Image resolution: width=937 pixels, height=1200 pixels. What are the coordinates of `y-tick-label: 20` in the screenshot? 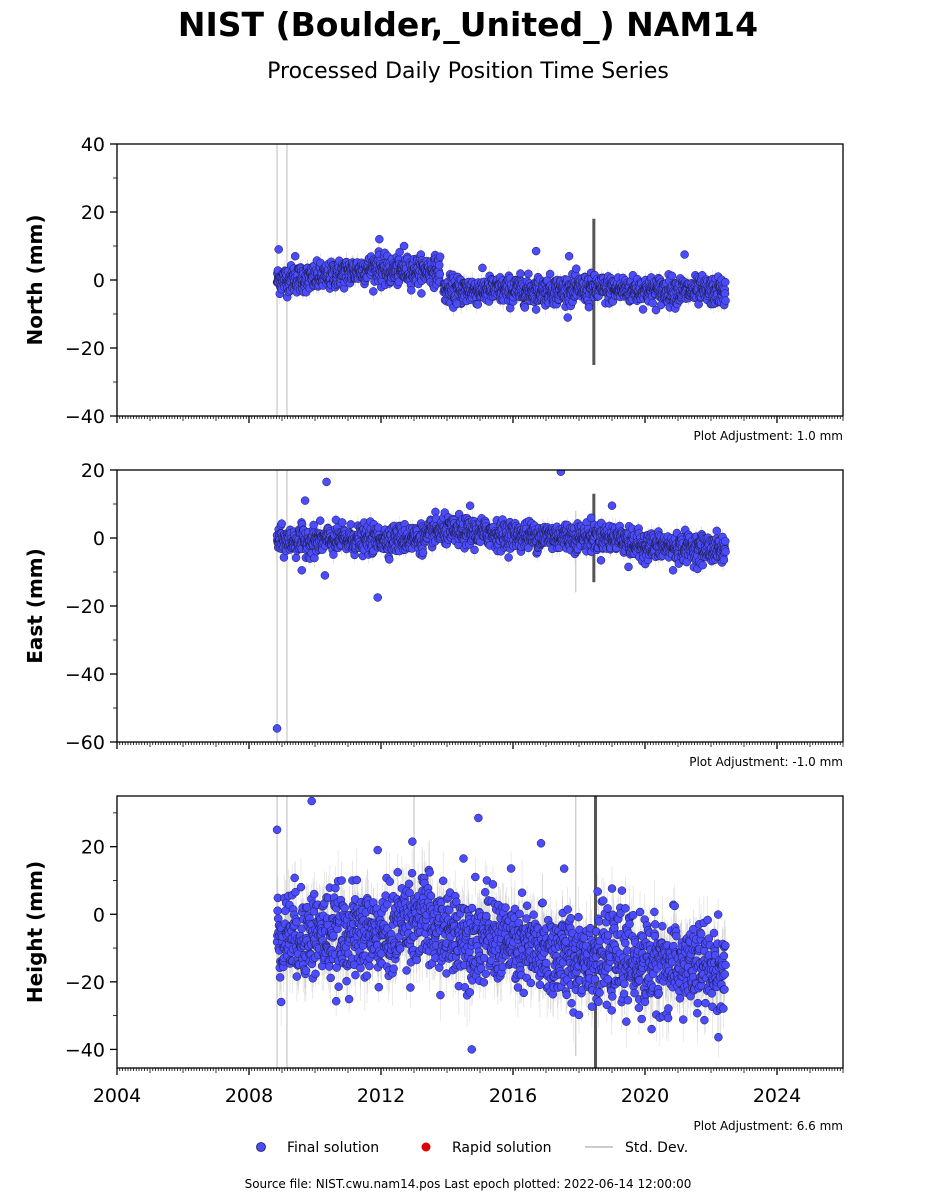 It's located at (93, 213).